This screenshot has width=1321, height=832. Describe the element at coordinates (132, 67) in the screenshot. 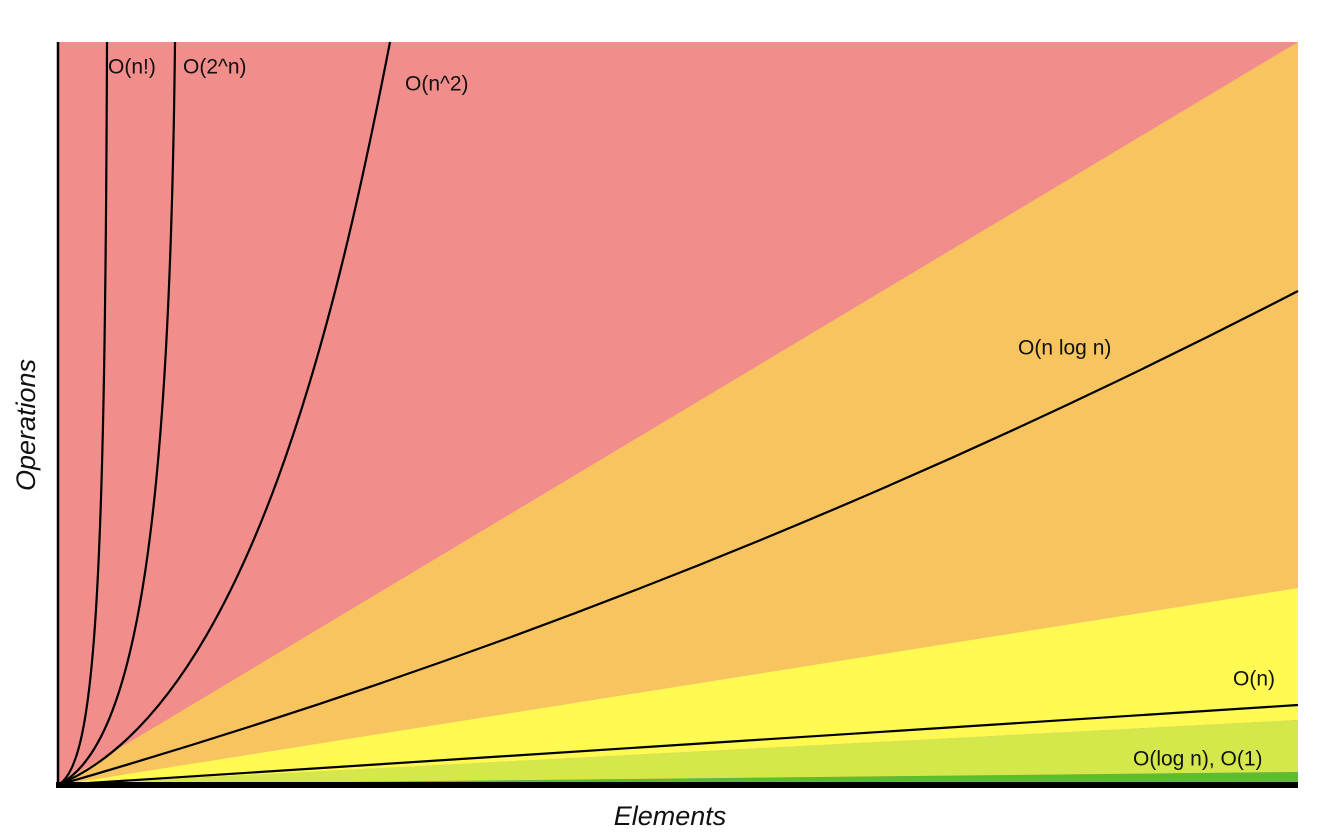

I see `curve-label: O(n!)` at that location.